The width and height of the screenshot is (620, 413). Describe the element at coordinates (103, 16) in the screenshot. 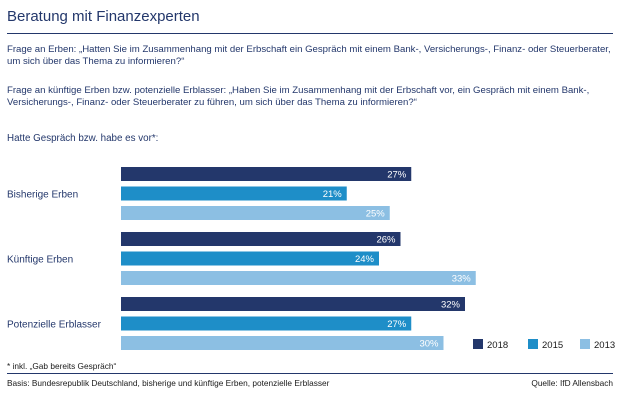

I see `chart-title: Beratung mit Finanzexperten` at that location.